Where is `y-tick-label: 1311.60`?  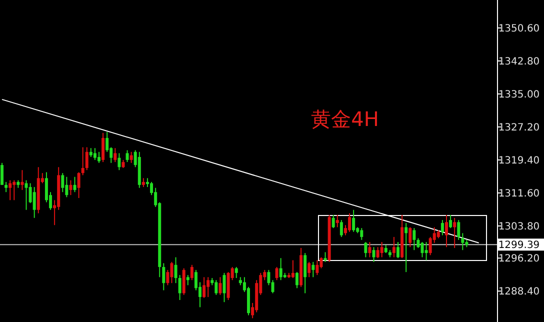
y-tick-label: 1311.60 is located at coordinates (519, 194).